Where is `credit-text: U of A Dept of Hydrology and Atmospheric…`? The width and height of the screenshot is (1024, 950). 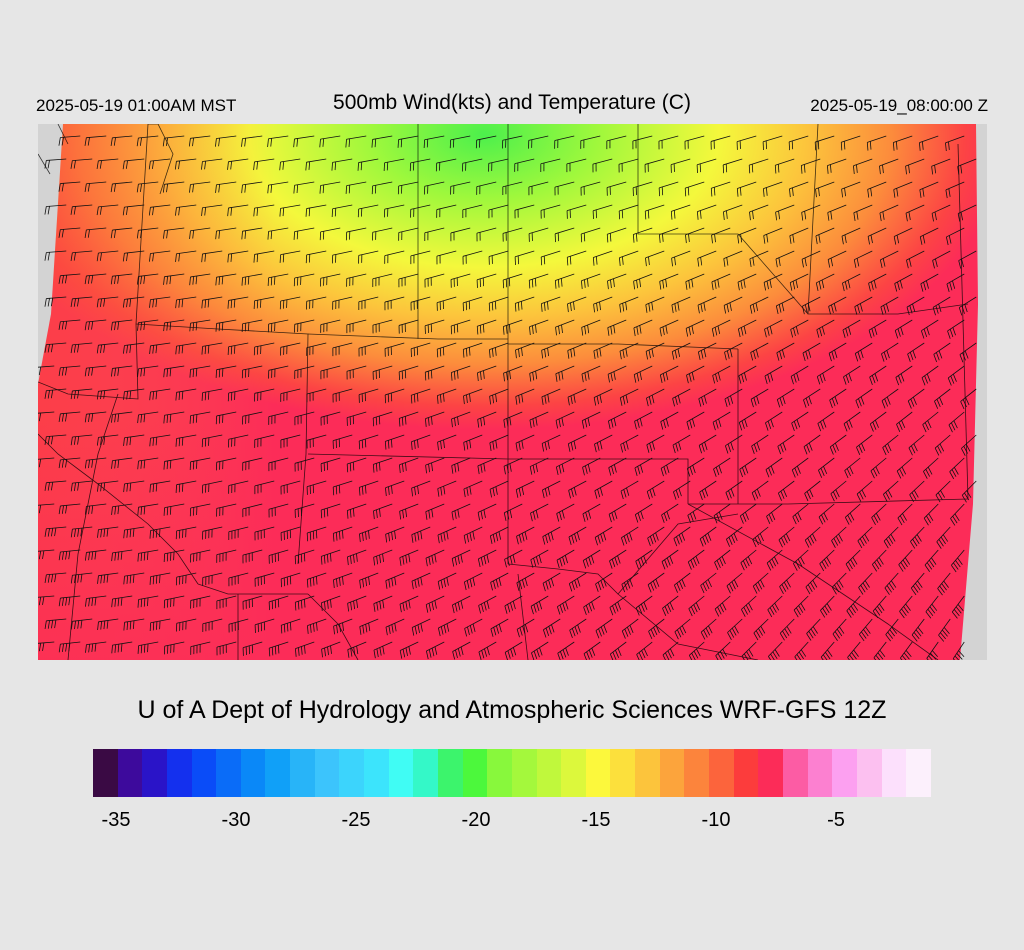
credit-text: U of A Dept of Hydrology and Atmospheric… is located at coordinates (512, 710).